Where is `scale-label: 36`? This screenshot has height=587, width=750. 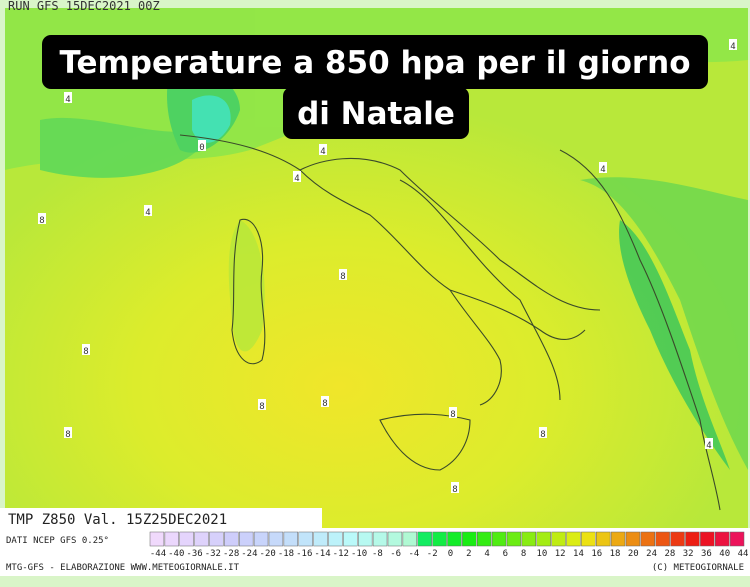
scale-label: 36 is located at coordinates (706, 554).